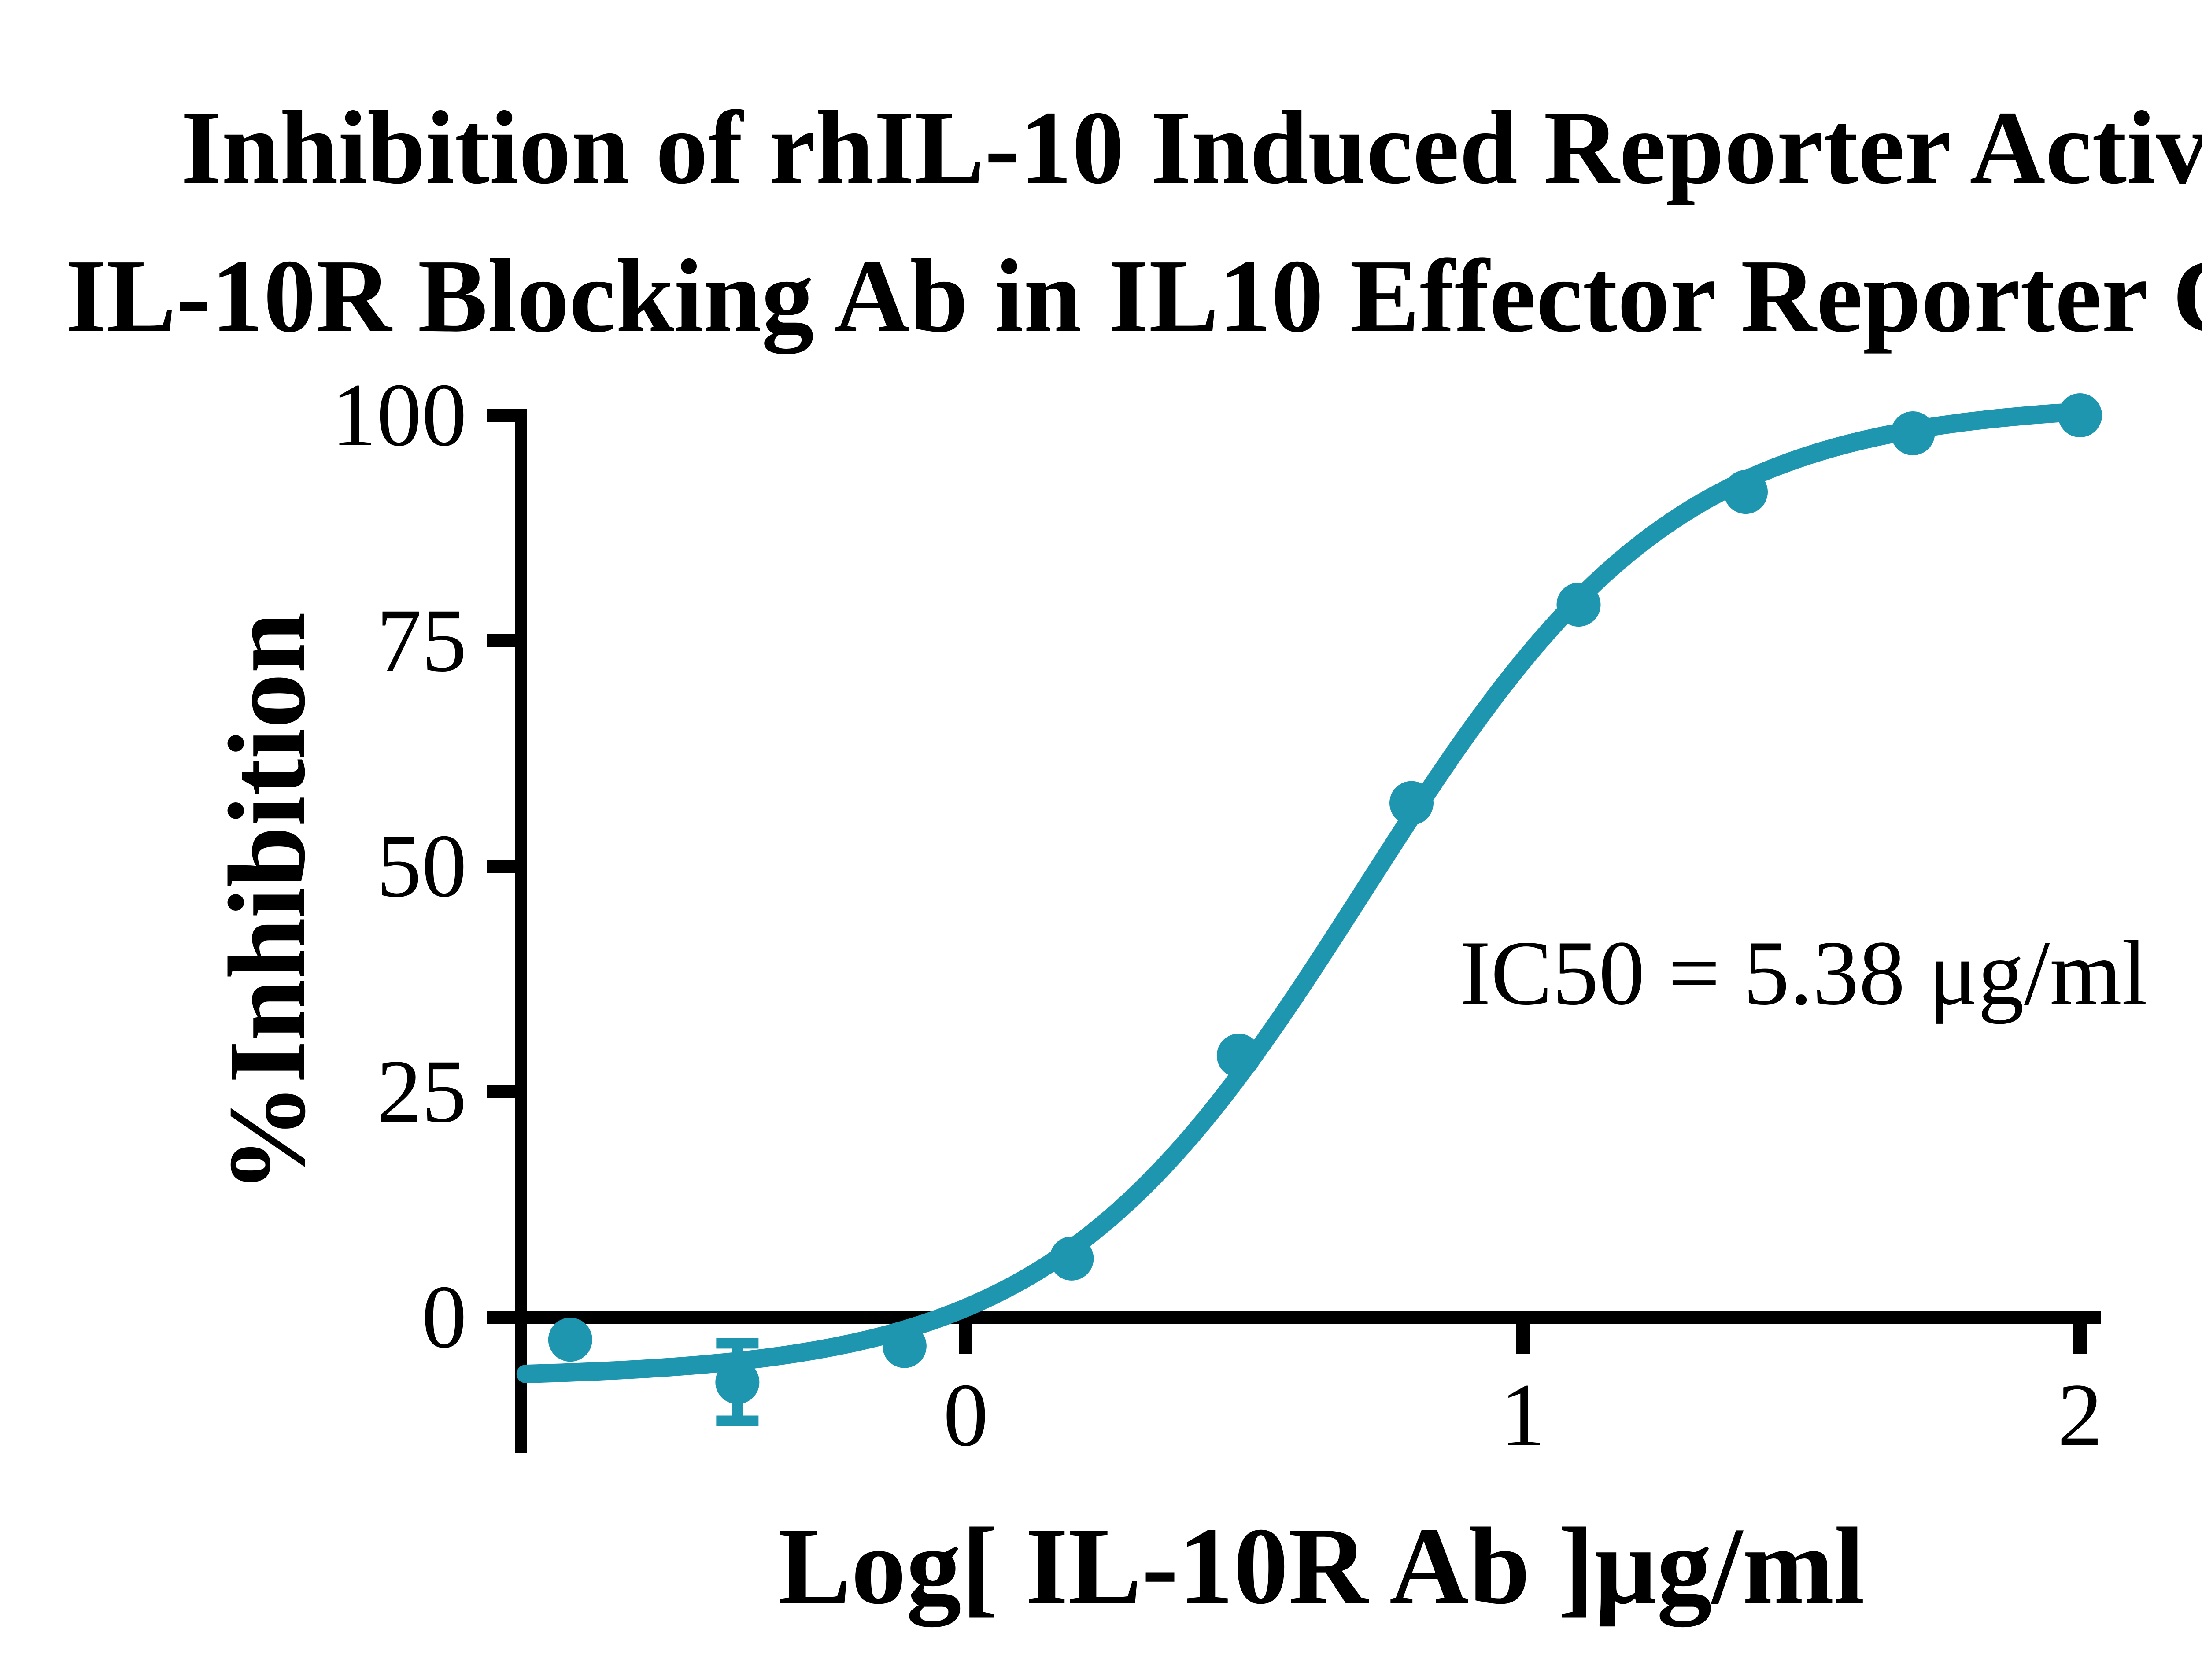  What do you see at coordinates (422, 640) in the screenshot?
I see `y-tick-label: 75` at bounding box center [422, 640].